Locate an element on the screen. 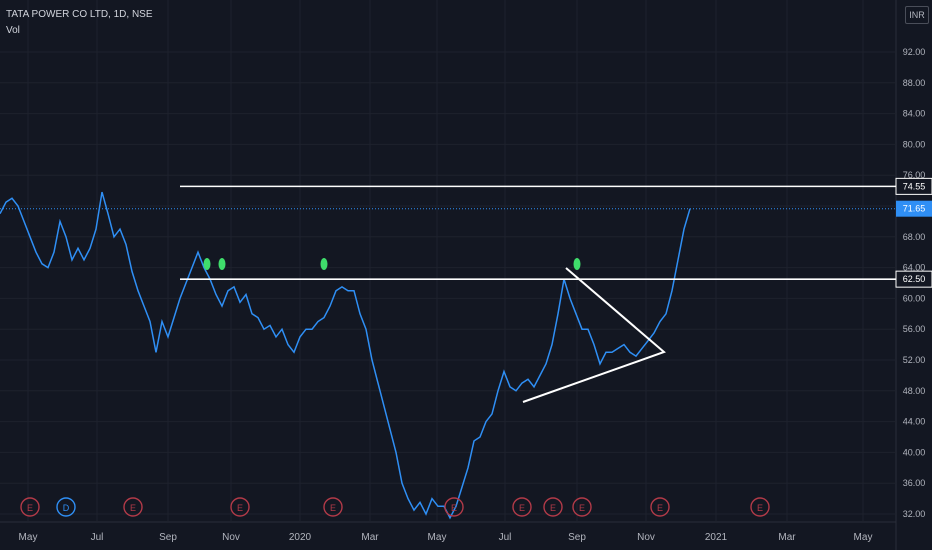 This screenshot has height=550, width=932. x-tick-label: 2020 is located at coordinates (300, 537).